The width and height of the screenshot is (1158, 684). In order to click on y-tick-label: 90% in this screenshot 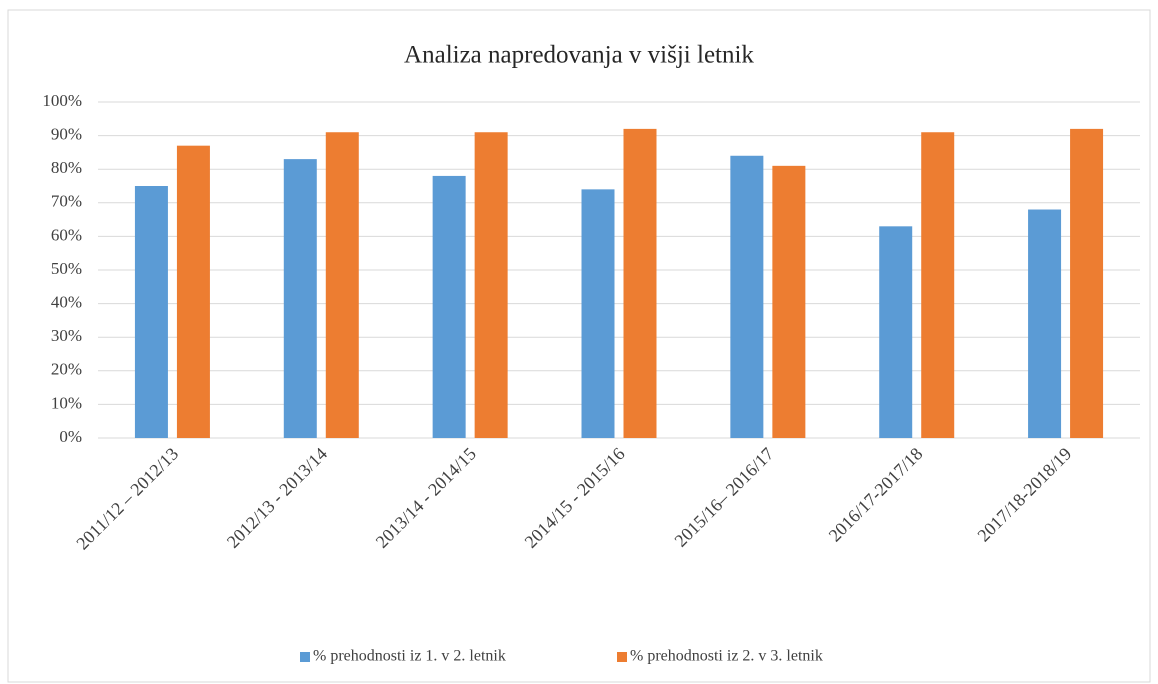, I will do `click(66, 134)`.